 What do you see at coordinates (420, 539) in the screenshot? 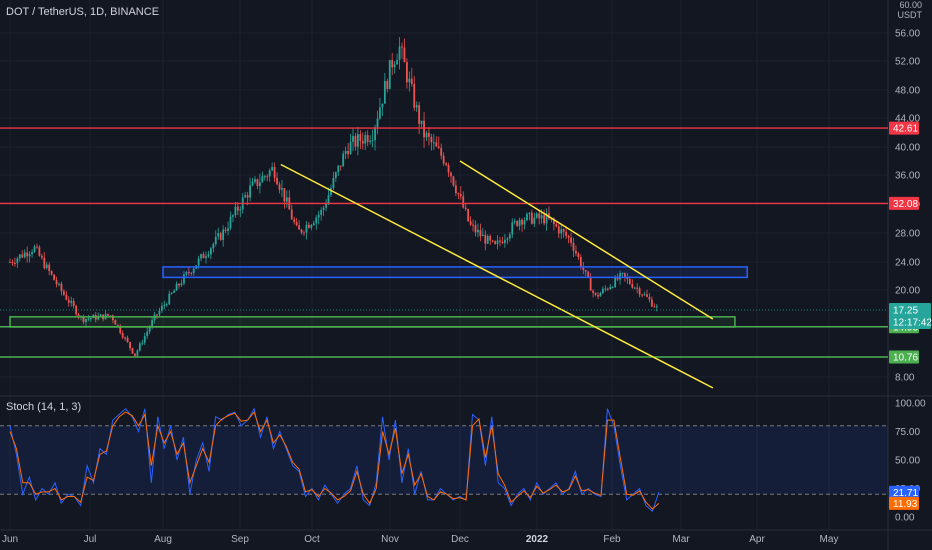
I see `time-axis-ticks: Jun Jul Aug Sep Oct Nov Dec 2022 Feb Mar Apr May` at bounding box center [420, 539].